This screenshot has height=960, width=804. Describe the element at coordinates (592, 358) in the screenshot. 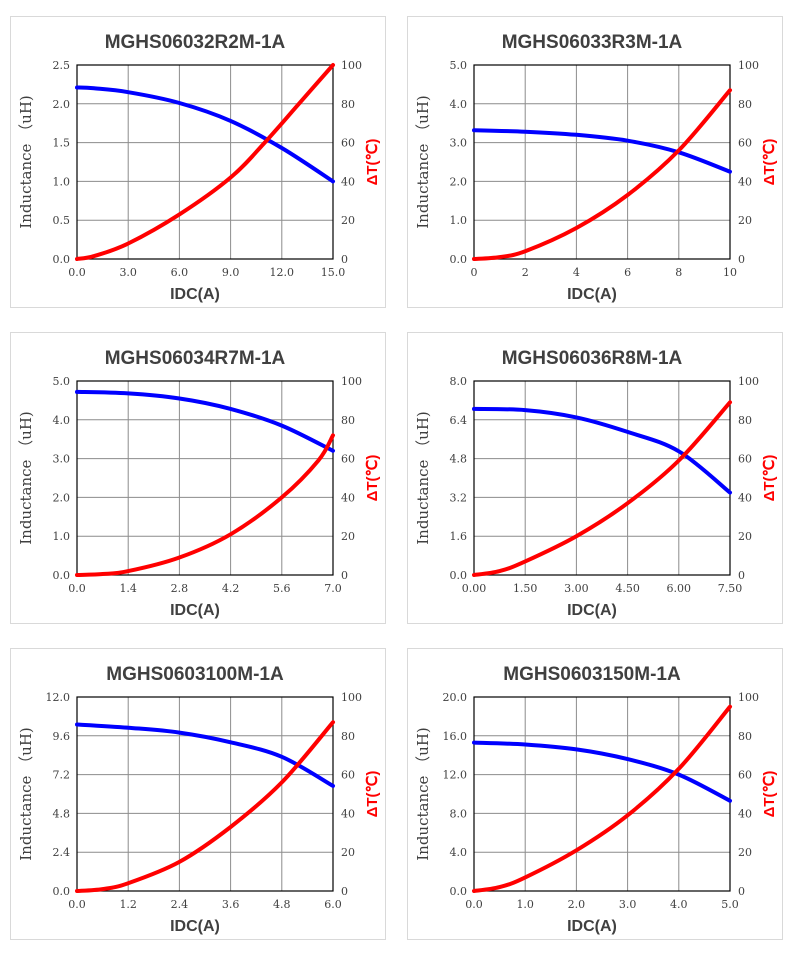

I see `chart-title: MGHS06036R8M-1A` at that location.